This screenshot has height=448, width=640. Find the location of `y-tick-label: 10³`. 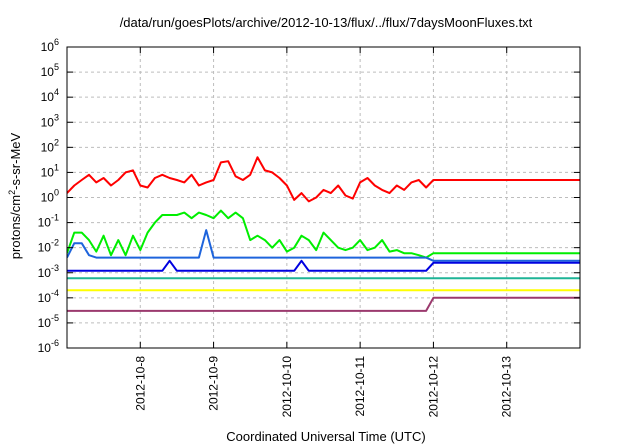

y-tick-label: 10³ is located at coordinates (50, 120).